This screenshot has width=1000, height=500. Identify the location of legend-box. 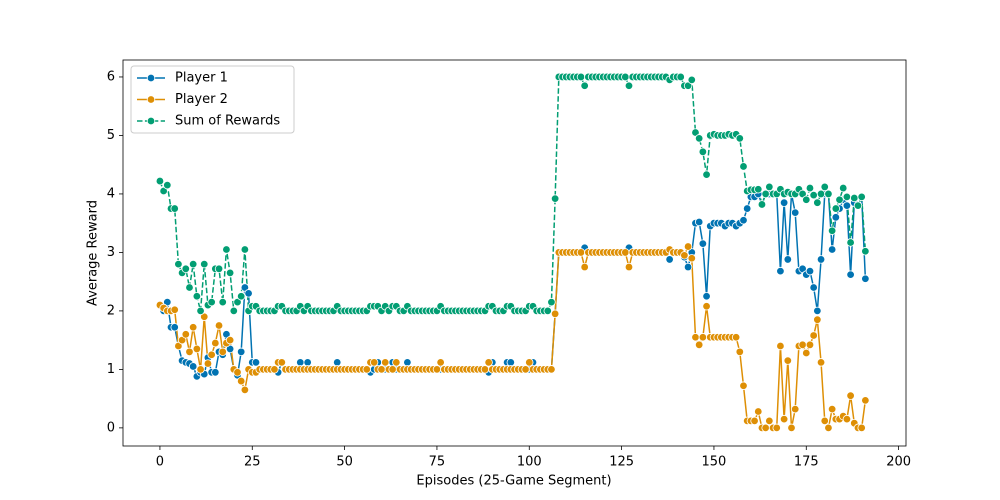
(212, 99).